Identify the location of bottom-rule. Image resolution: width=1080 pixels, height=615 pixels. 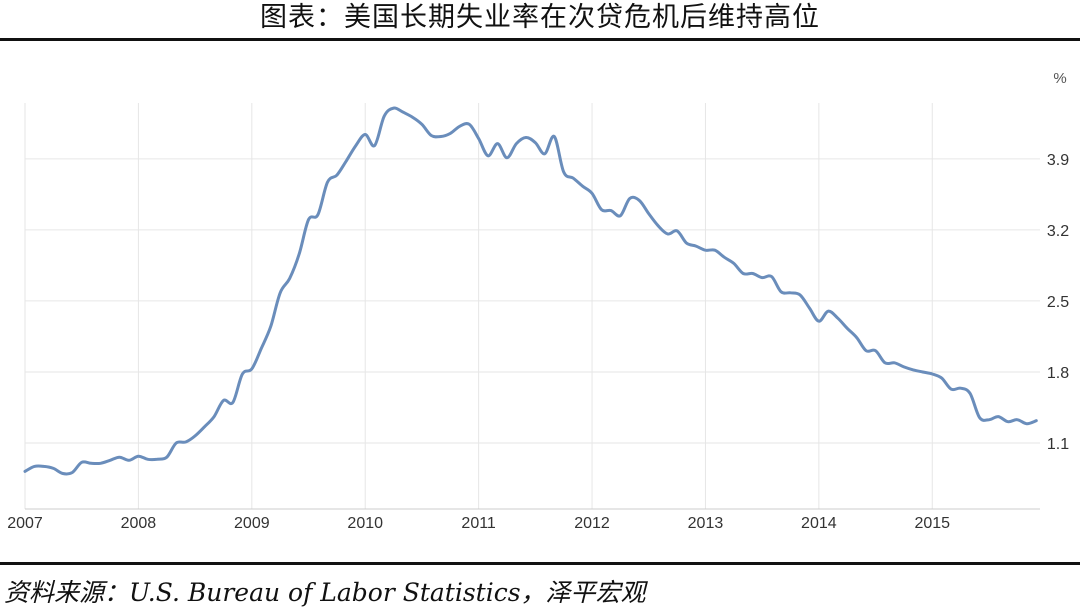
(540, 563).